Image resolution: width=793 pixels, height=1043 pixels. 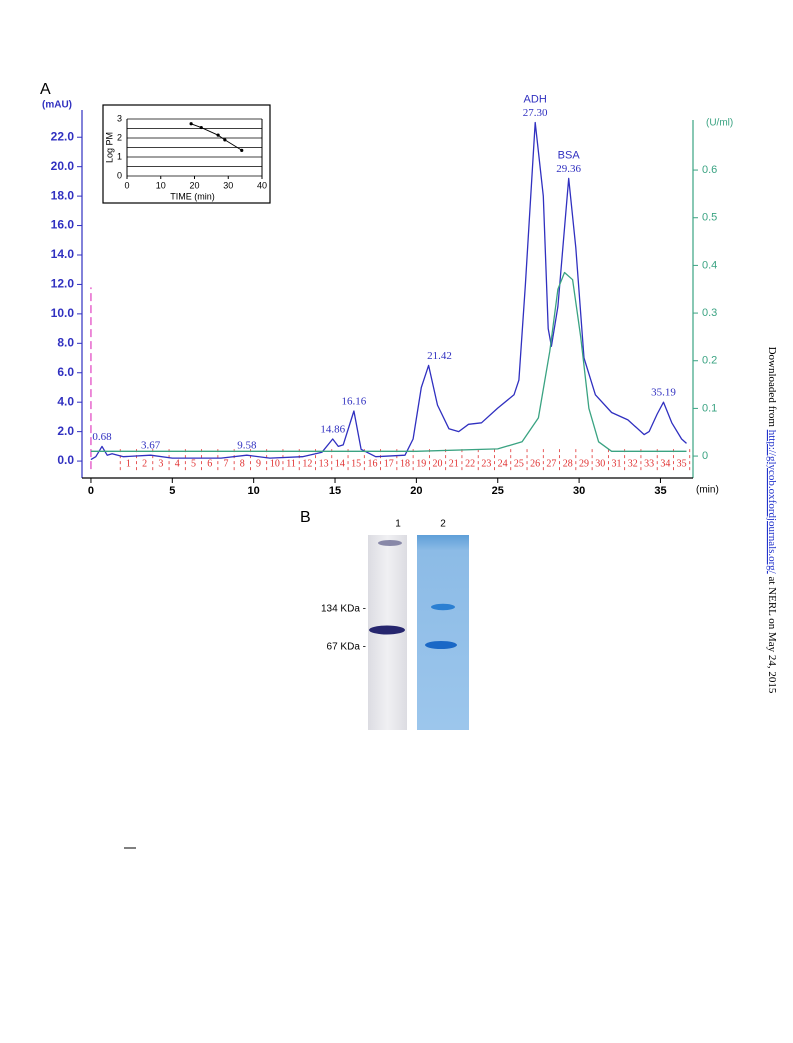 I want to click on y-tick-label: 18.0, so click(x=63, y=195).